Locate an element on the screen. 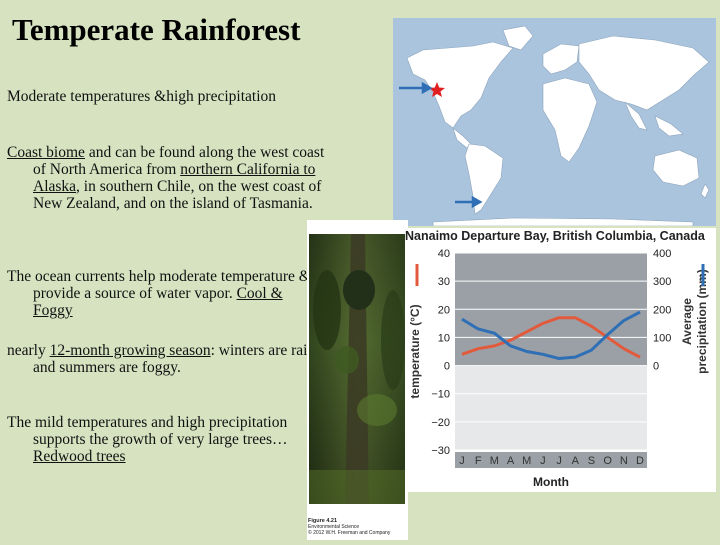 The height and width of the screenshot is (545, 720). right-tick-label: 0 is located at coordinates (656, 367).